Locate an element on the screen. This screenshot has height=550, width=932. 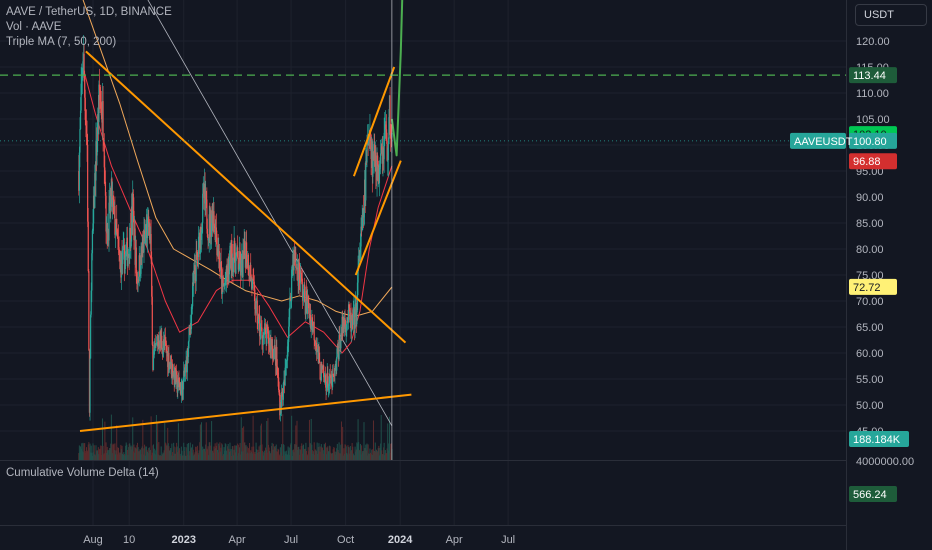
projection-path is located at coordinates (397, 78).